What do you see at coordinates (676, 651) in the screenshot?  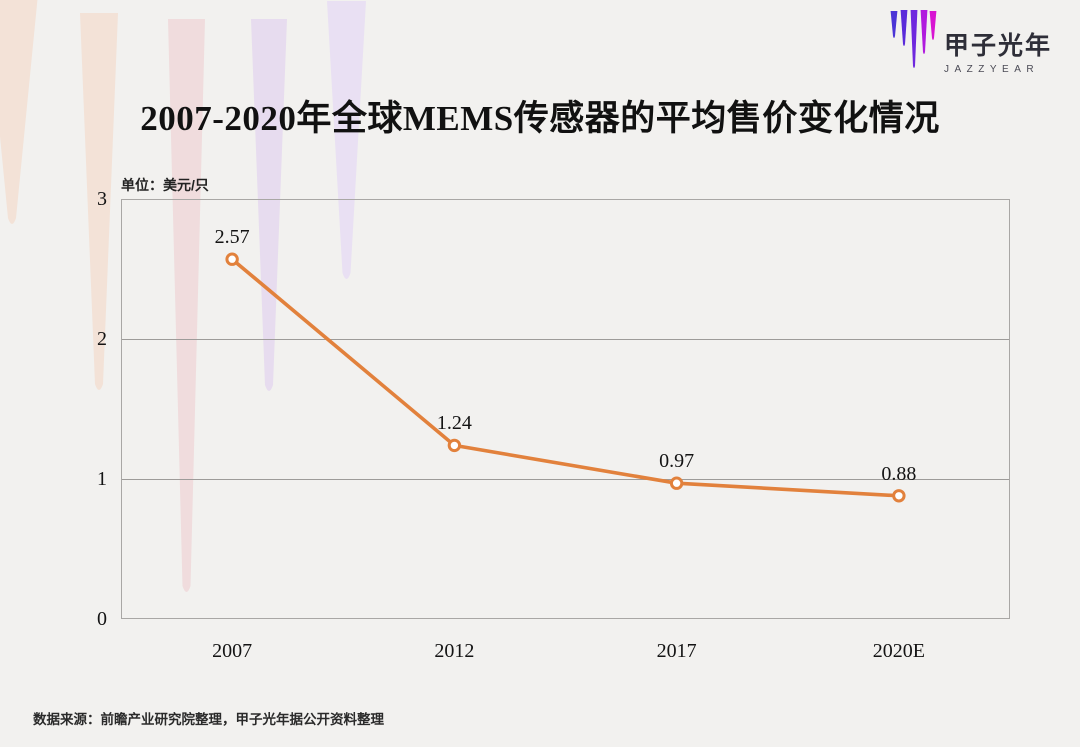 I see `x-axis-label: 2017` at bounding box center [676, 651].